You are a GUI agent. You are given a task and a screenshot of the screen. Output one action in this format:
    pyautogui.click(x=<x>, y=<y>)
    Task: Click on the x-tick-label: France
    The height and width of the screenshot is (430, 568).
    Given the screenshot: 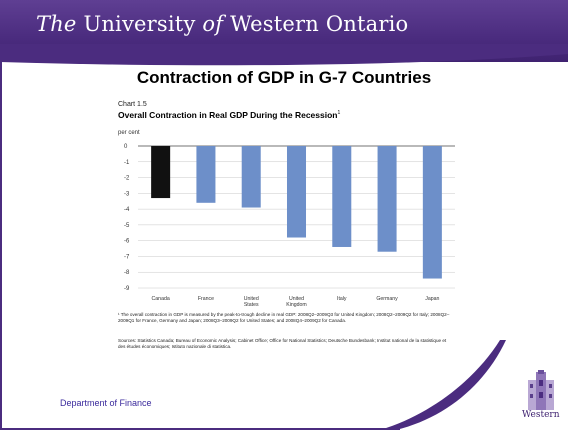 What is the action you would take?
    pyautogui.click(x=206, y=299)
    